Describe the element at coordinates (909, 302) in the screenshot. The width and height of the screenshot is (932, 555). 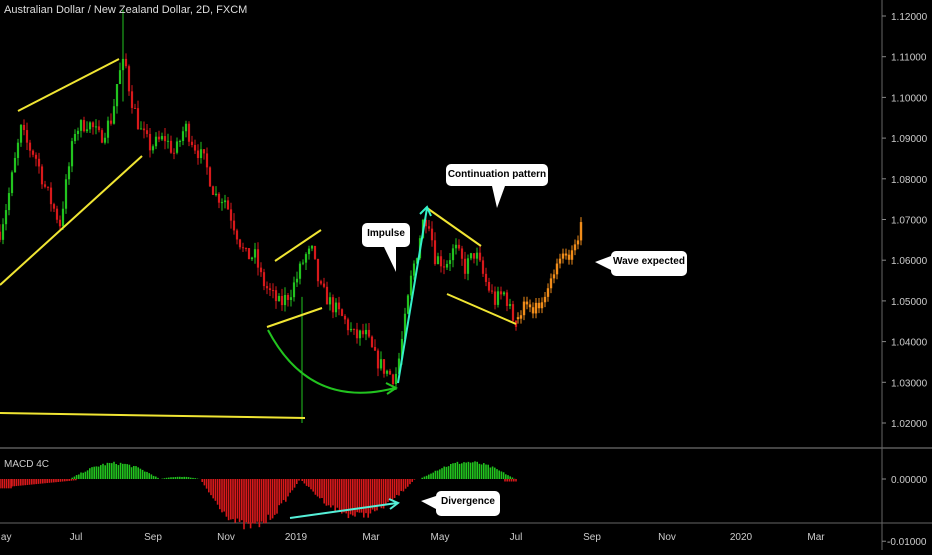
I see `price-tick-label: 1.05000` at that location.